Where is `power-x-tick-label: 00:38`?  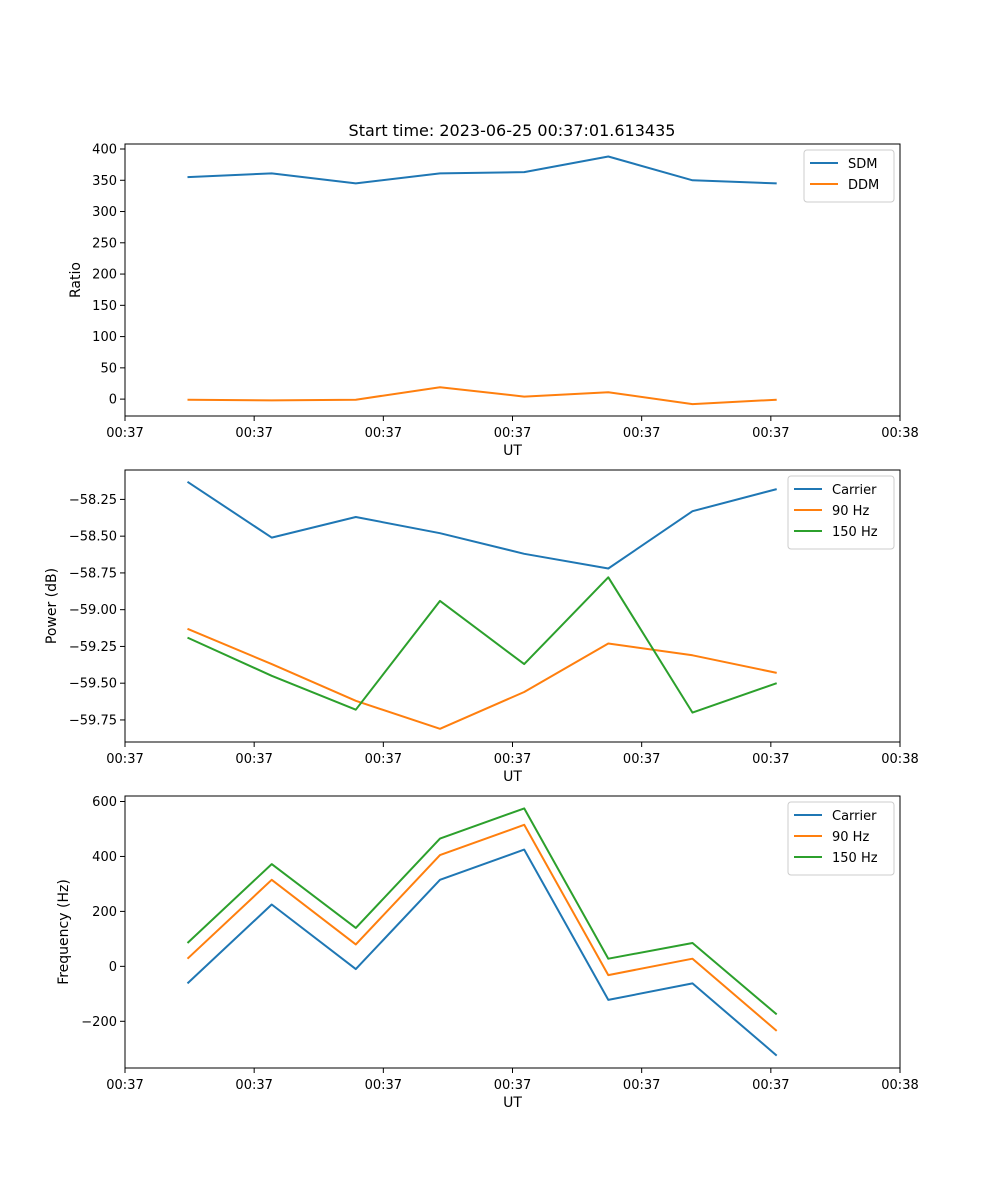 power-x-tick-label: 00:38 is located at coordinates (899, 759).